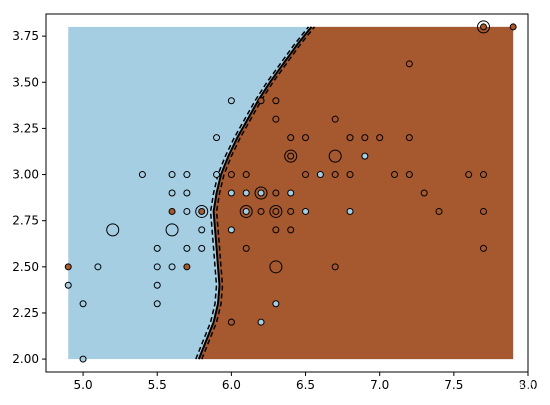 This screenshot has width=550, height=405. I want to click on x-tick-label: 8.0, so click(527, 385).